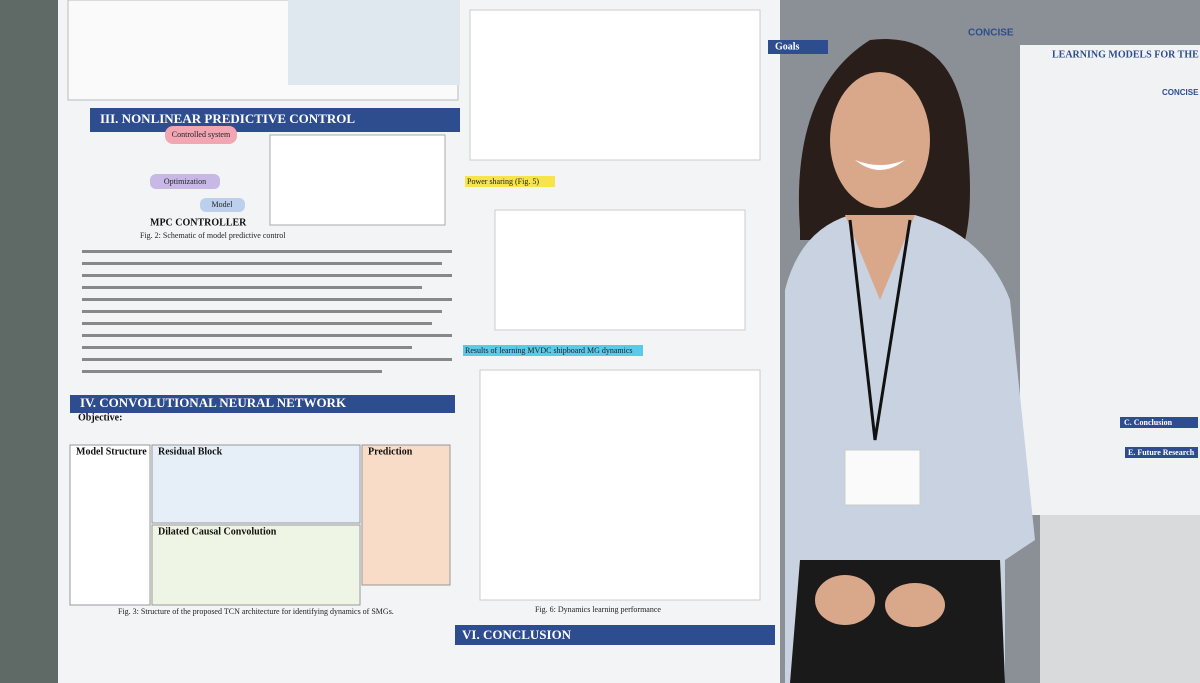  Describe the element at coordinates (787, 46) in the screenshot. I see `section-heading: Goals` at that location.